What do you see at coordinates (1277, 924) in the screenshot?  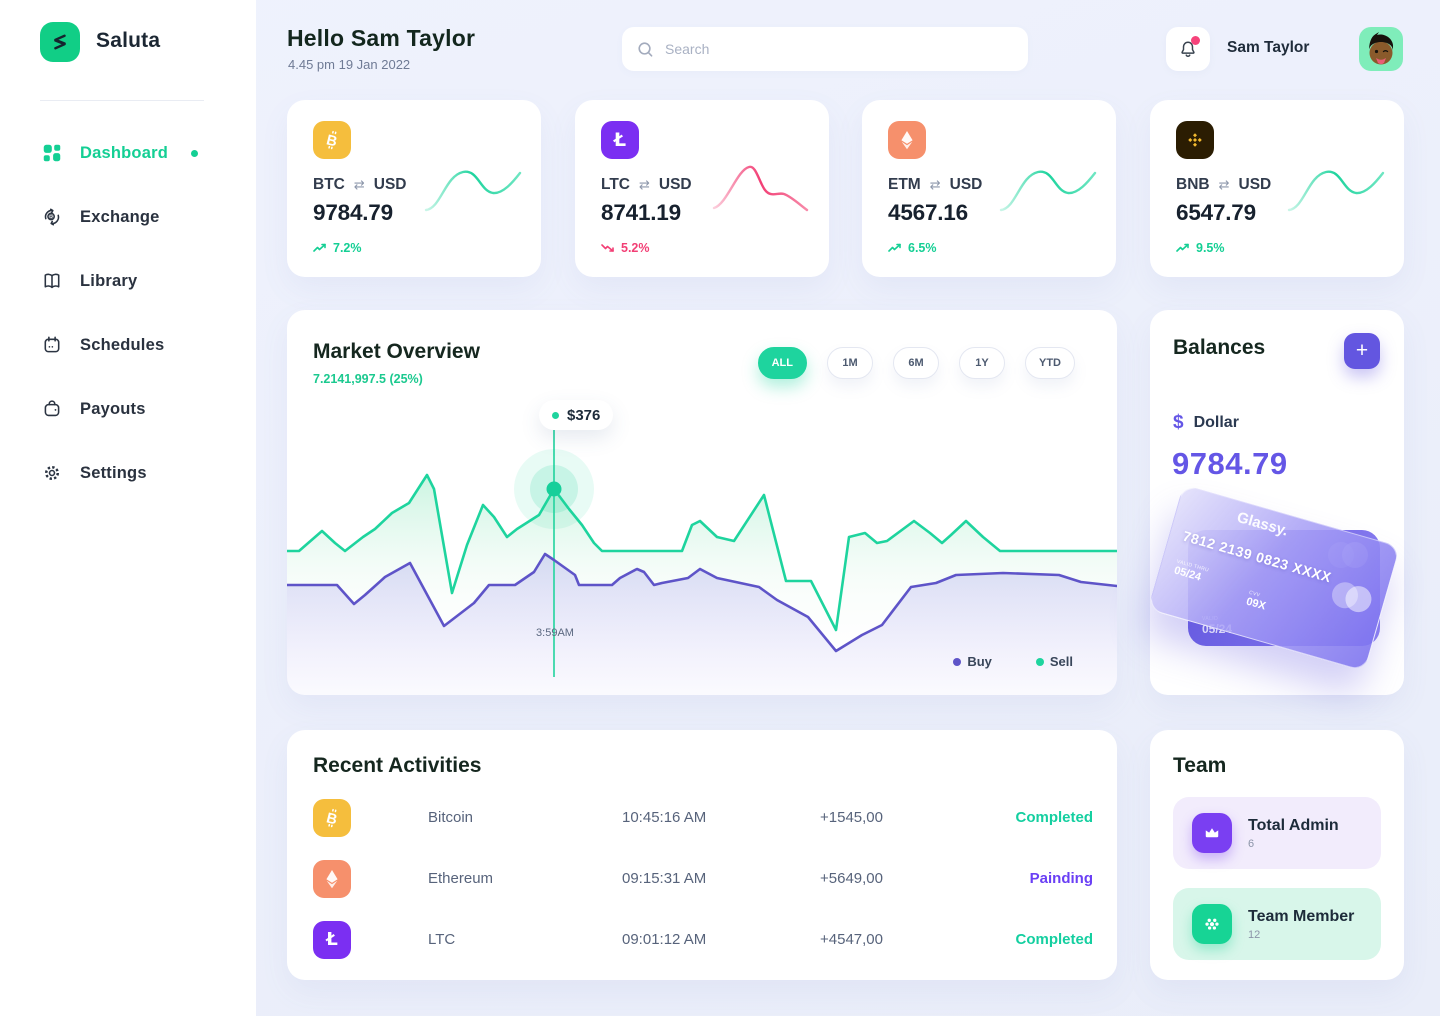 I see `team-row-member: Team Member 12` at bounding box center [1277, 924].